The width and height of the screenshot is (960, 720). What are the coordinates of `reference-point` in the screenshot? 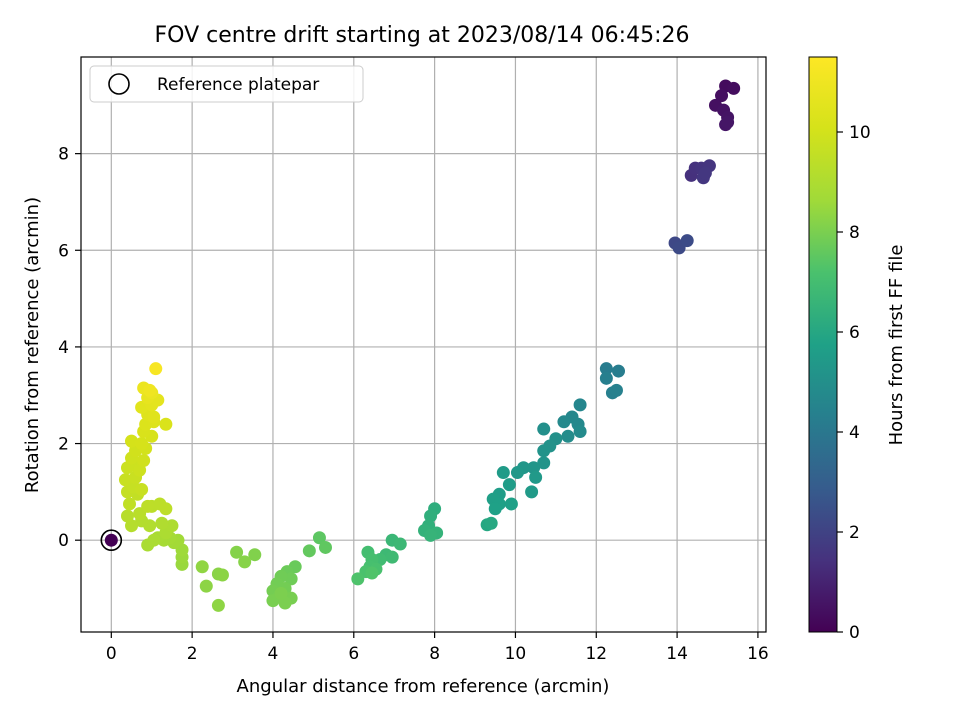 It's located at (111, 540).